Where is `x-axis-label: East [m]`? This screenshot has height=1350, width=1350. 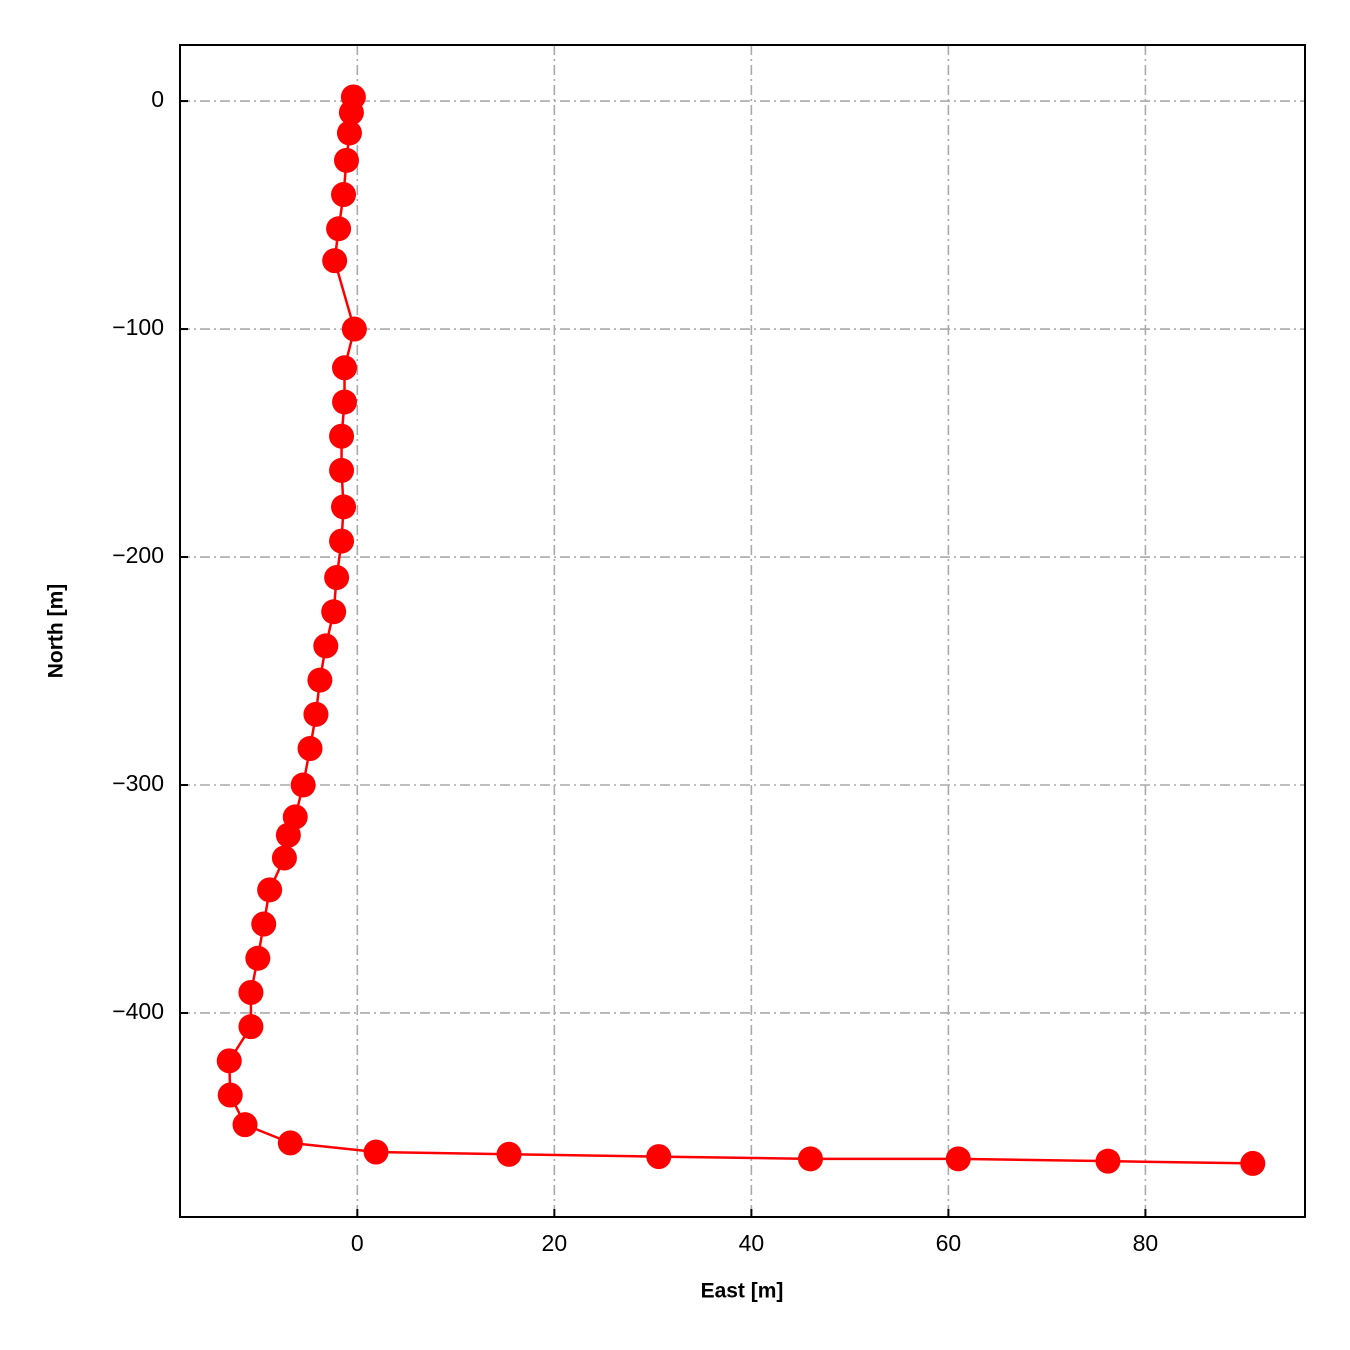 x-axis-label: East [m] is located at coordinates (742, 1291).